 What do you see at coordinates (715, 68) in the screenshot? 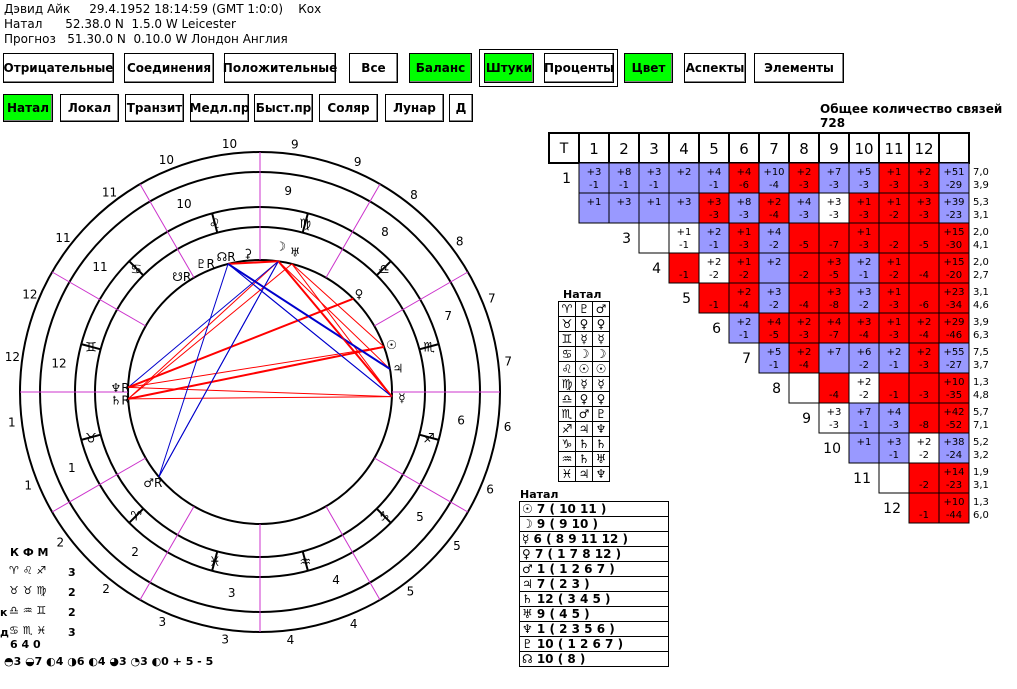
I see `aspects-button: Аспекты` at bounding box center [715, 68].